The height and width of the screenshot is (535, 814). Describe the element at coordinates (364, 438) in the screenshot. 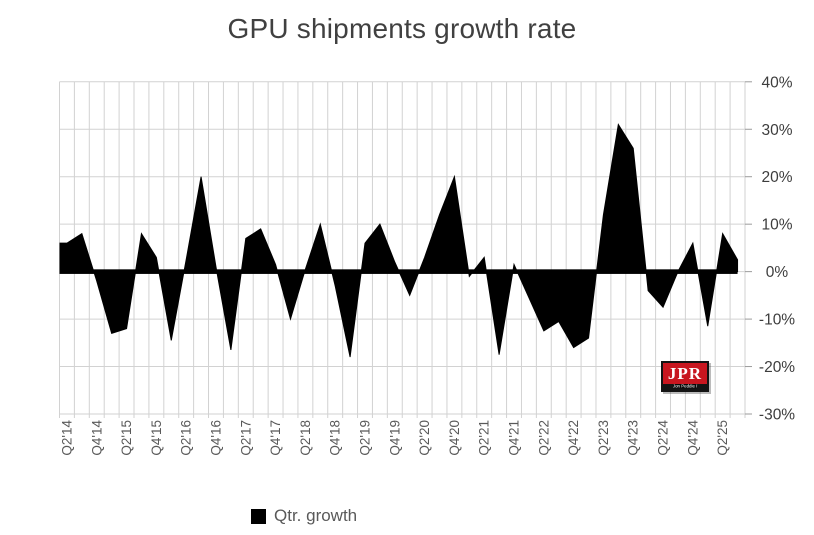

I see `x-axis-tick-label: Q2'19` at that location.